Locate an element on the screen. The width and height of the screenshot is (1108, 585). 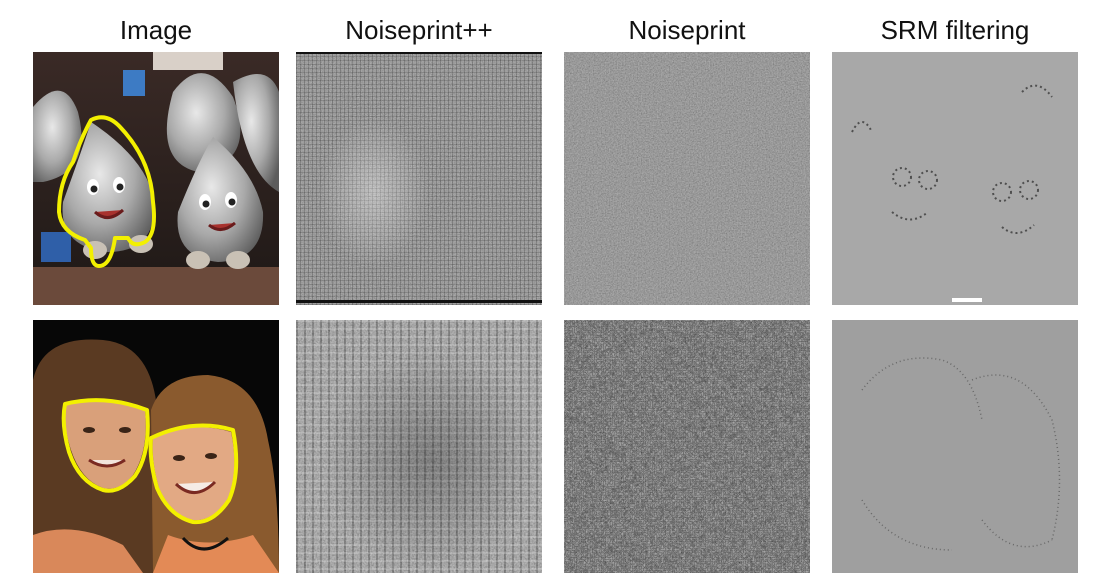
forgery-outline-row1 is located at coordinates (106, 191).